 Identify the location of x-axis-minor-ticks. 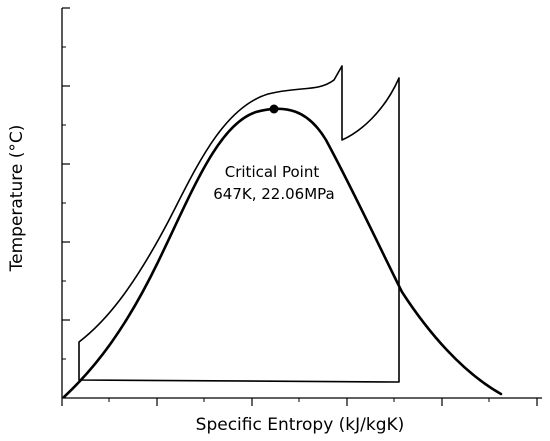
(299, 400).